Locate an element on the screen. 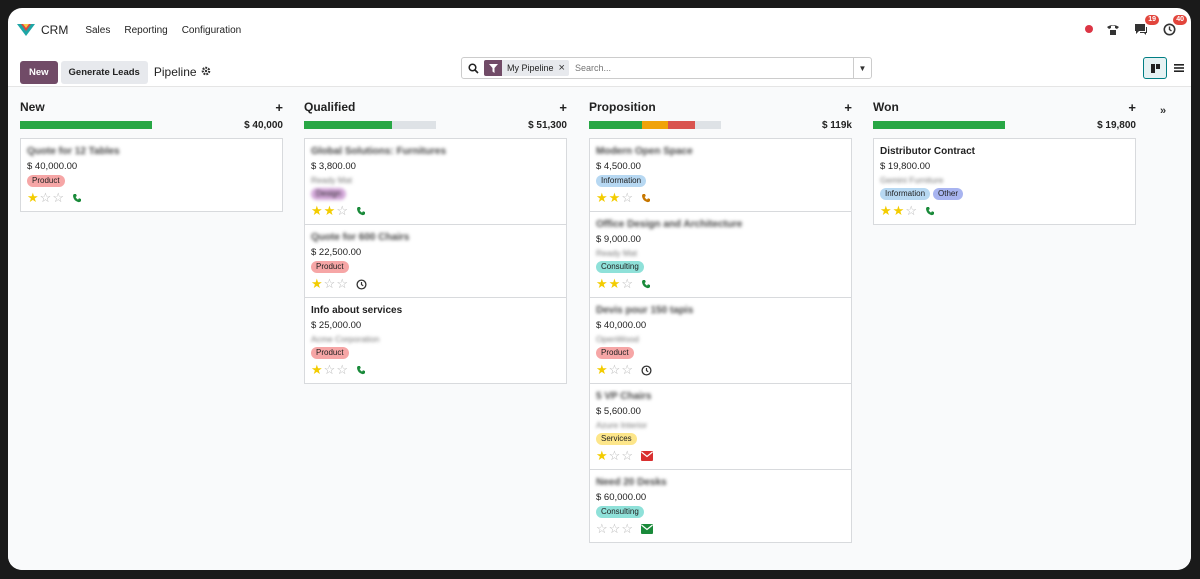  search-input is located at coordinates (713, 68).